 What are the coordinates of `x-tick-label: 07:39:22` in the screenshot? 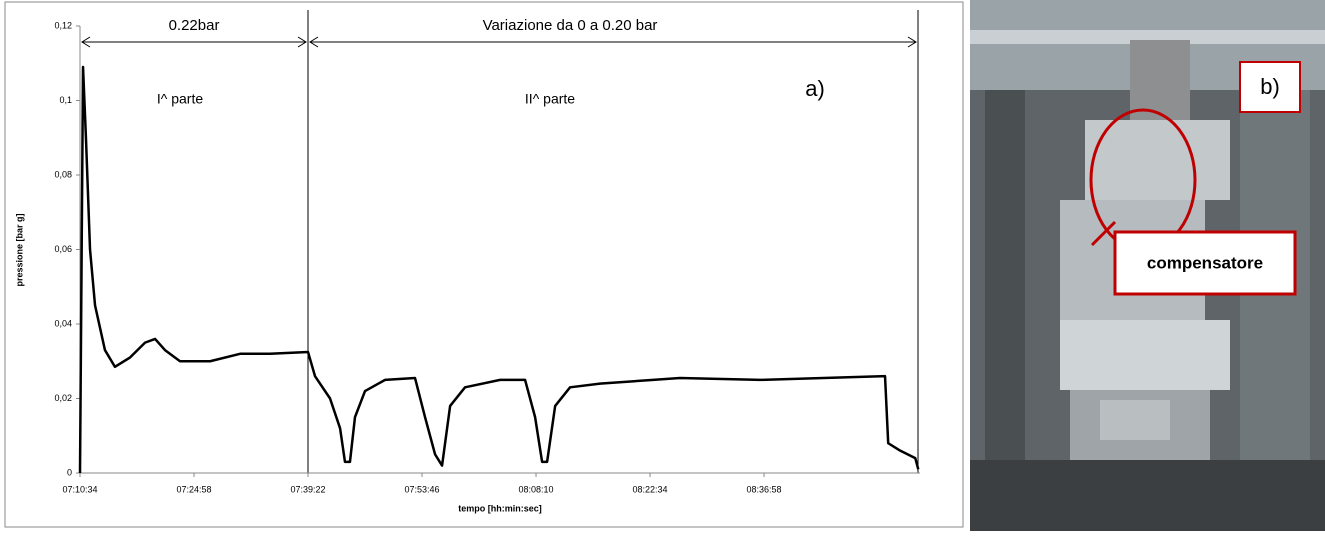 It's located at (307, 489).